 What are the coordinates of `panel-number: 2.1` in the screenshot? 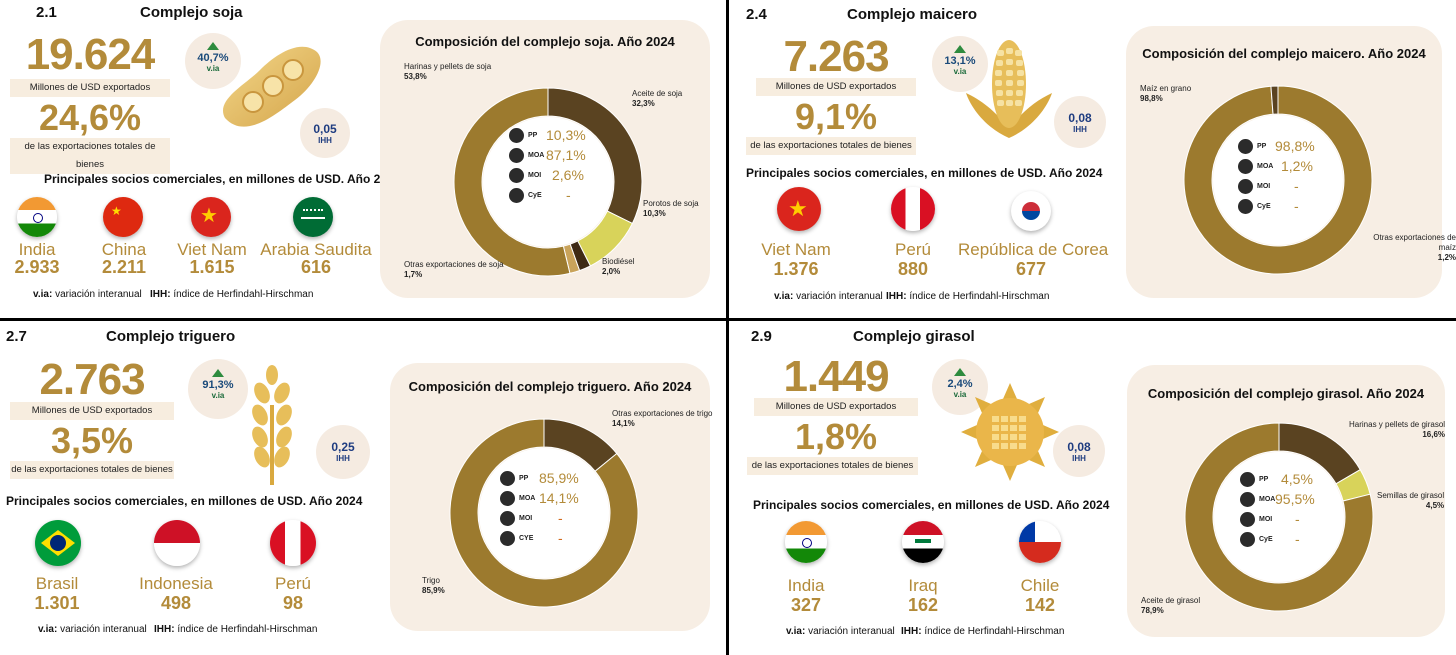 It's located at (46, 12).